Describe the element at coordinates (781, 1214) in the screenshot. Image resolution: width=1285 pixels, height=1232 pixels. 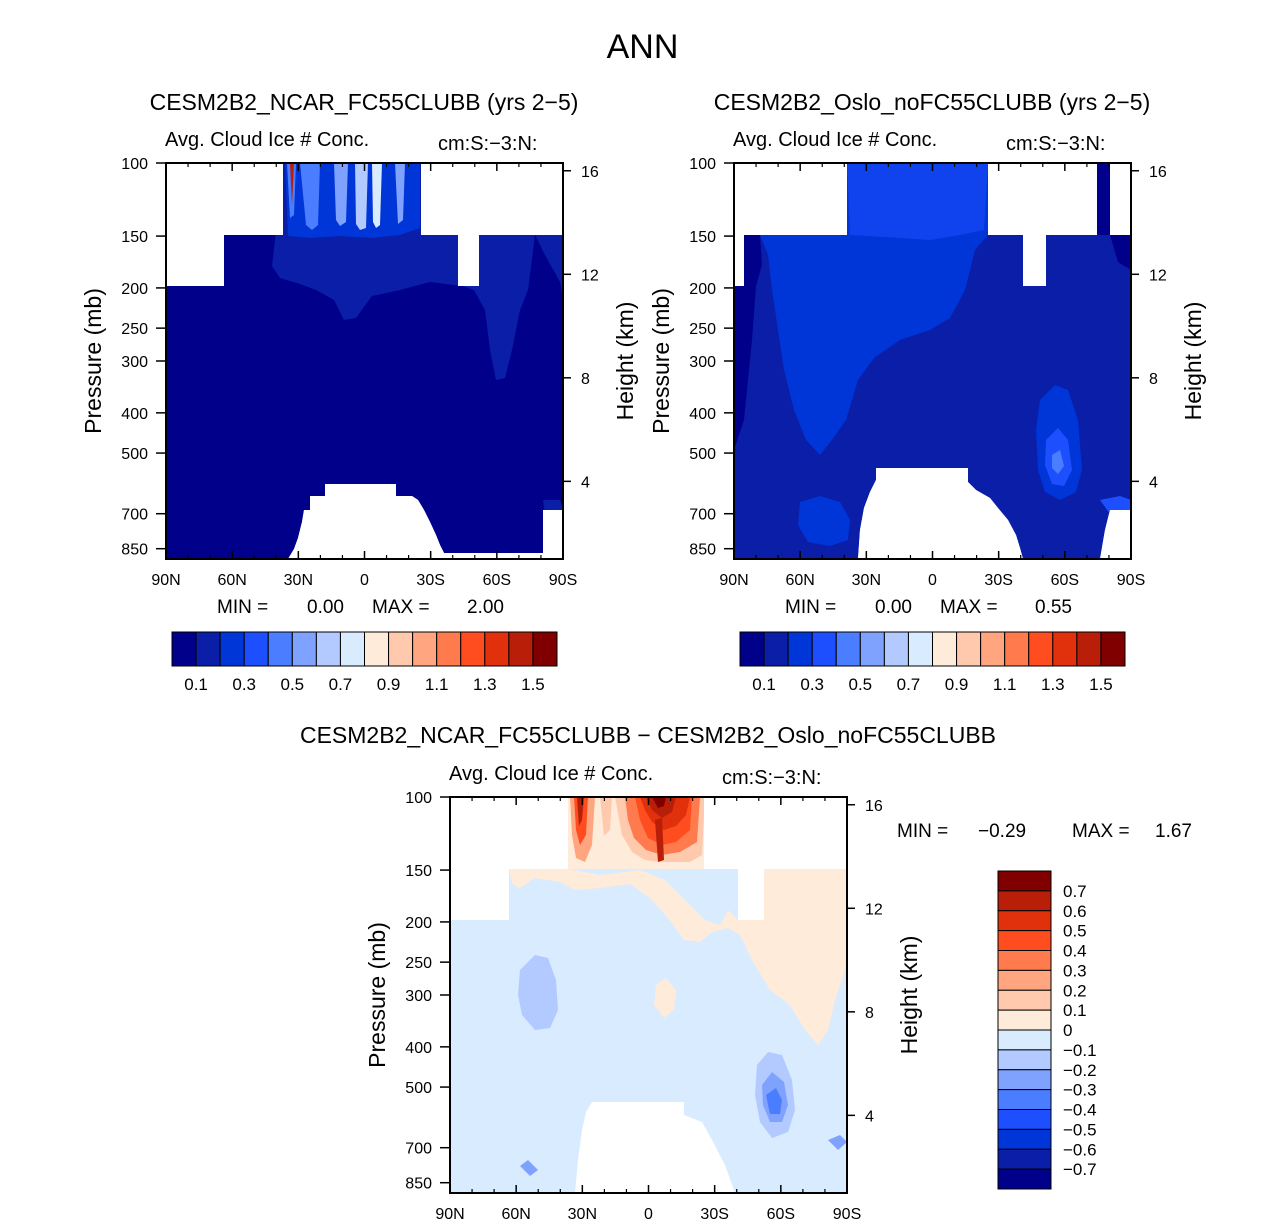
I see `x-tick-label: 60S` at that location.